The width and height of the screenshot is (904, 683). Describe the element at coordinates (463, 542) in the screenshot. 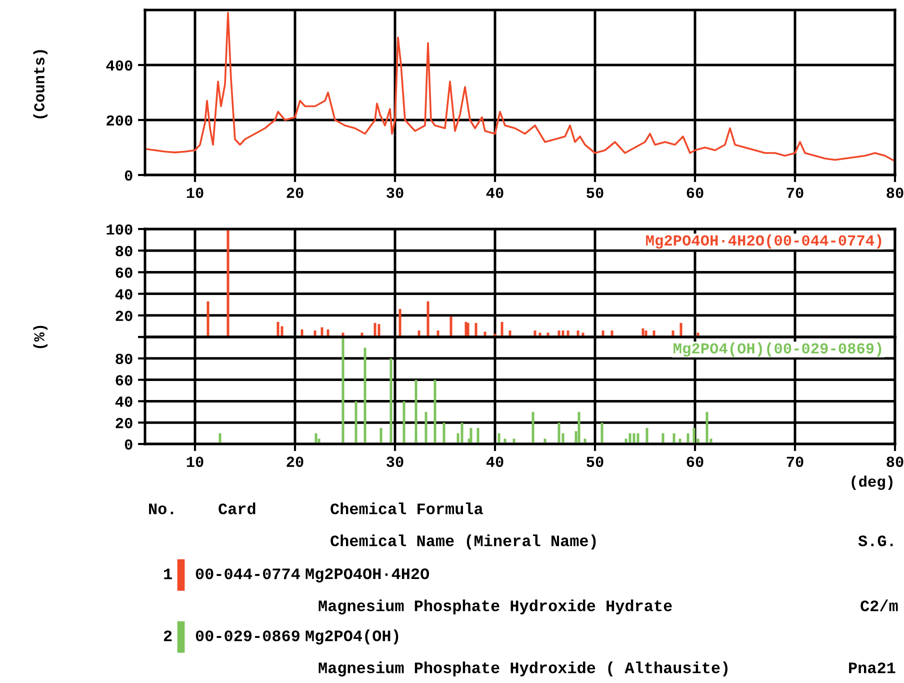

I see `text: Chemical Name (Mineral Name)` at that location.